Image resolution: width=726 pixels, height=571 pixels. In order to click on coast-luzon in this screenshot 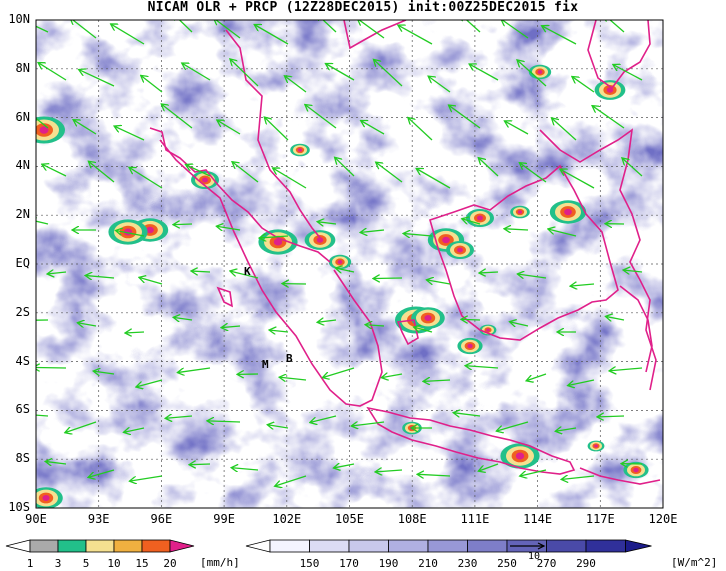, I will do `click(619, 55)`.